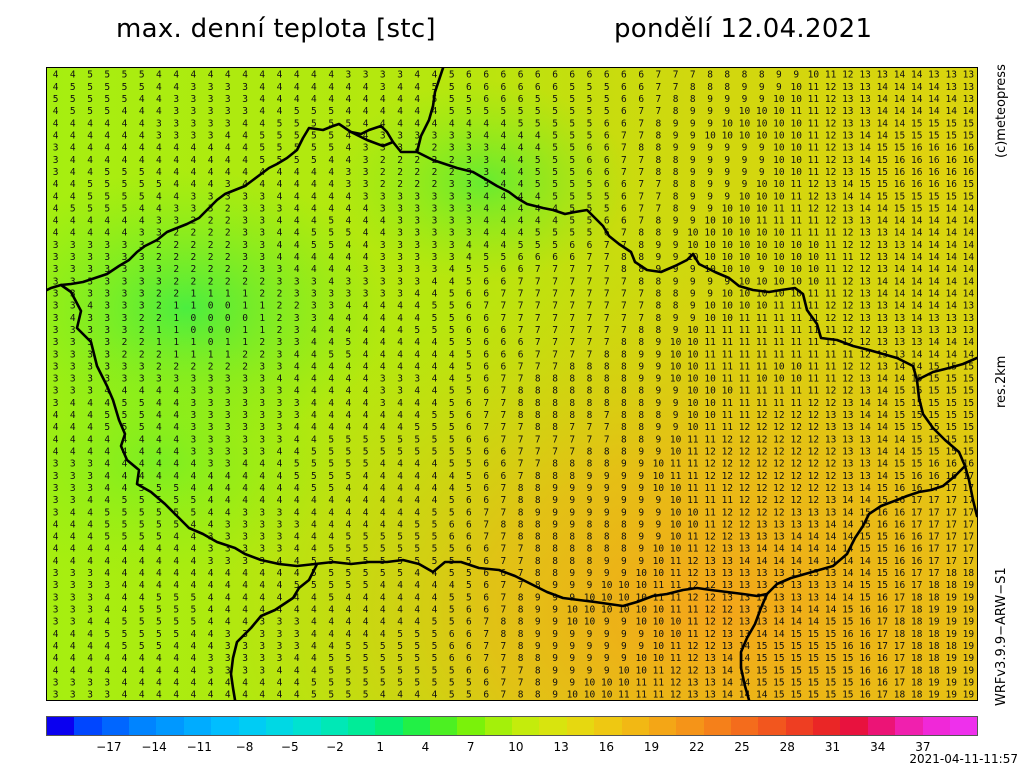 This screenshot has height=768, width=1024. I want to click on svg-text: 13, so click(847, 148).